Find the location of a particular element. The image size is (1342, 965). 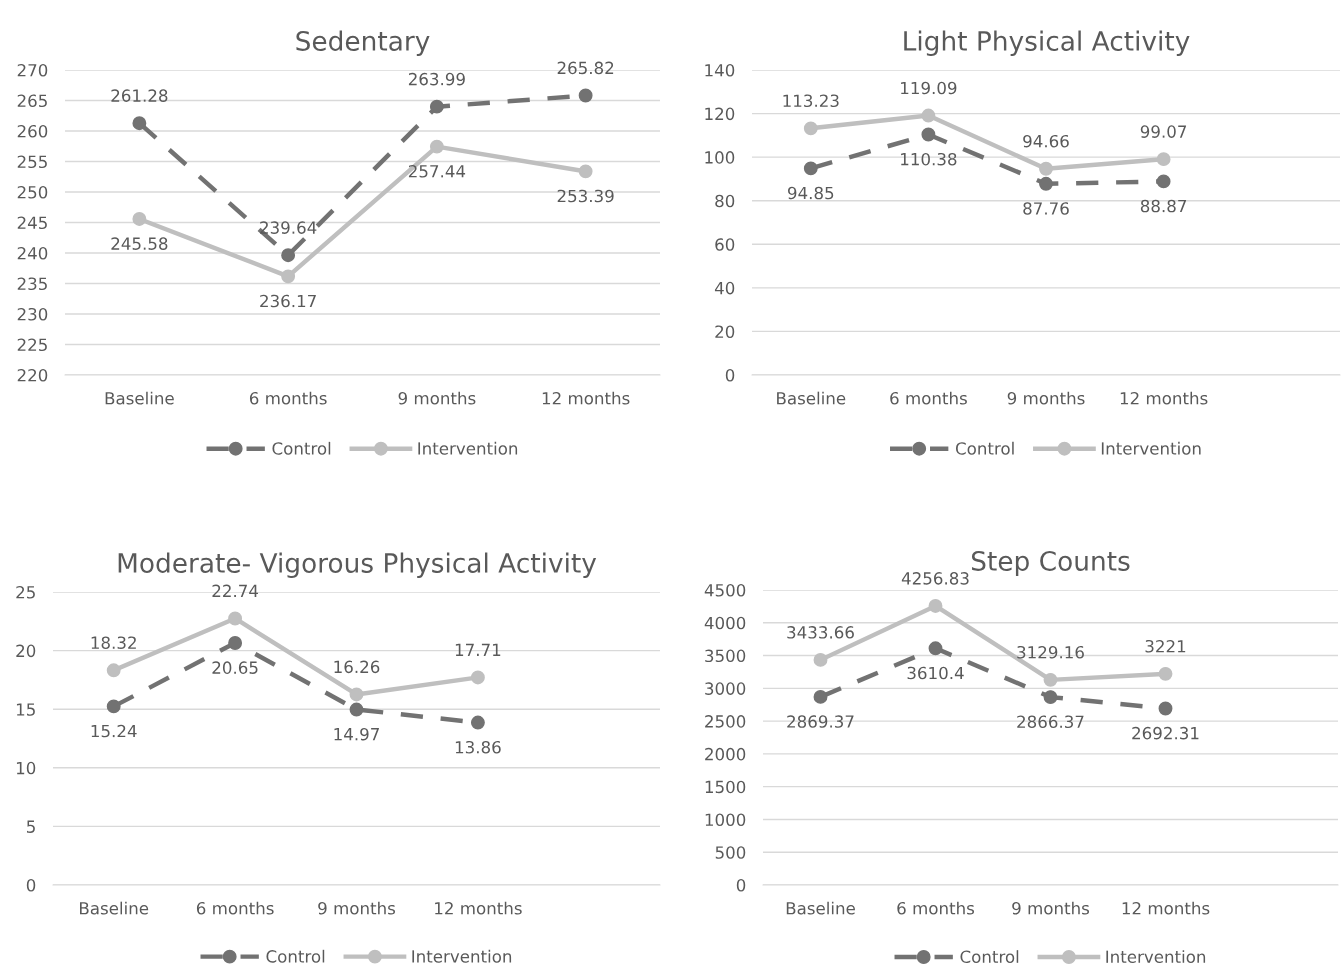

y-tick-label: 2500 is located at coordinates (725, 721).